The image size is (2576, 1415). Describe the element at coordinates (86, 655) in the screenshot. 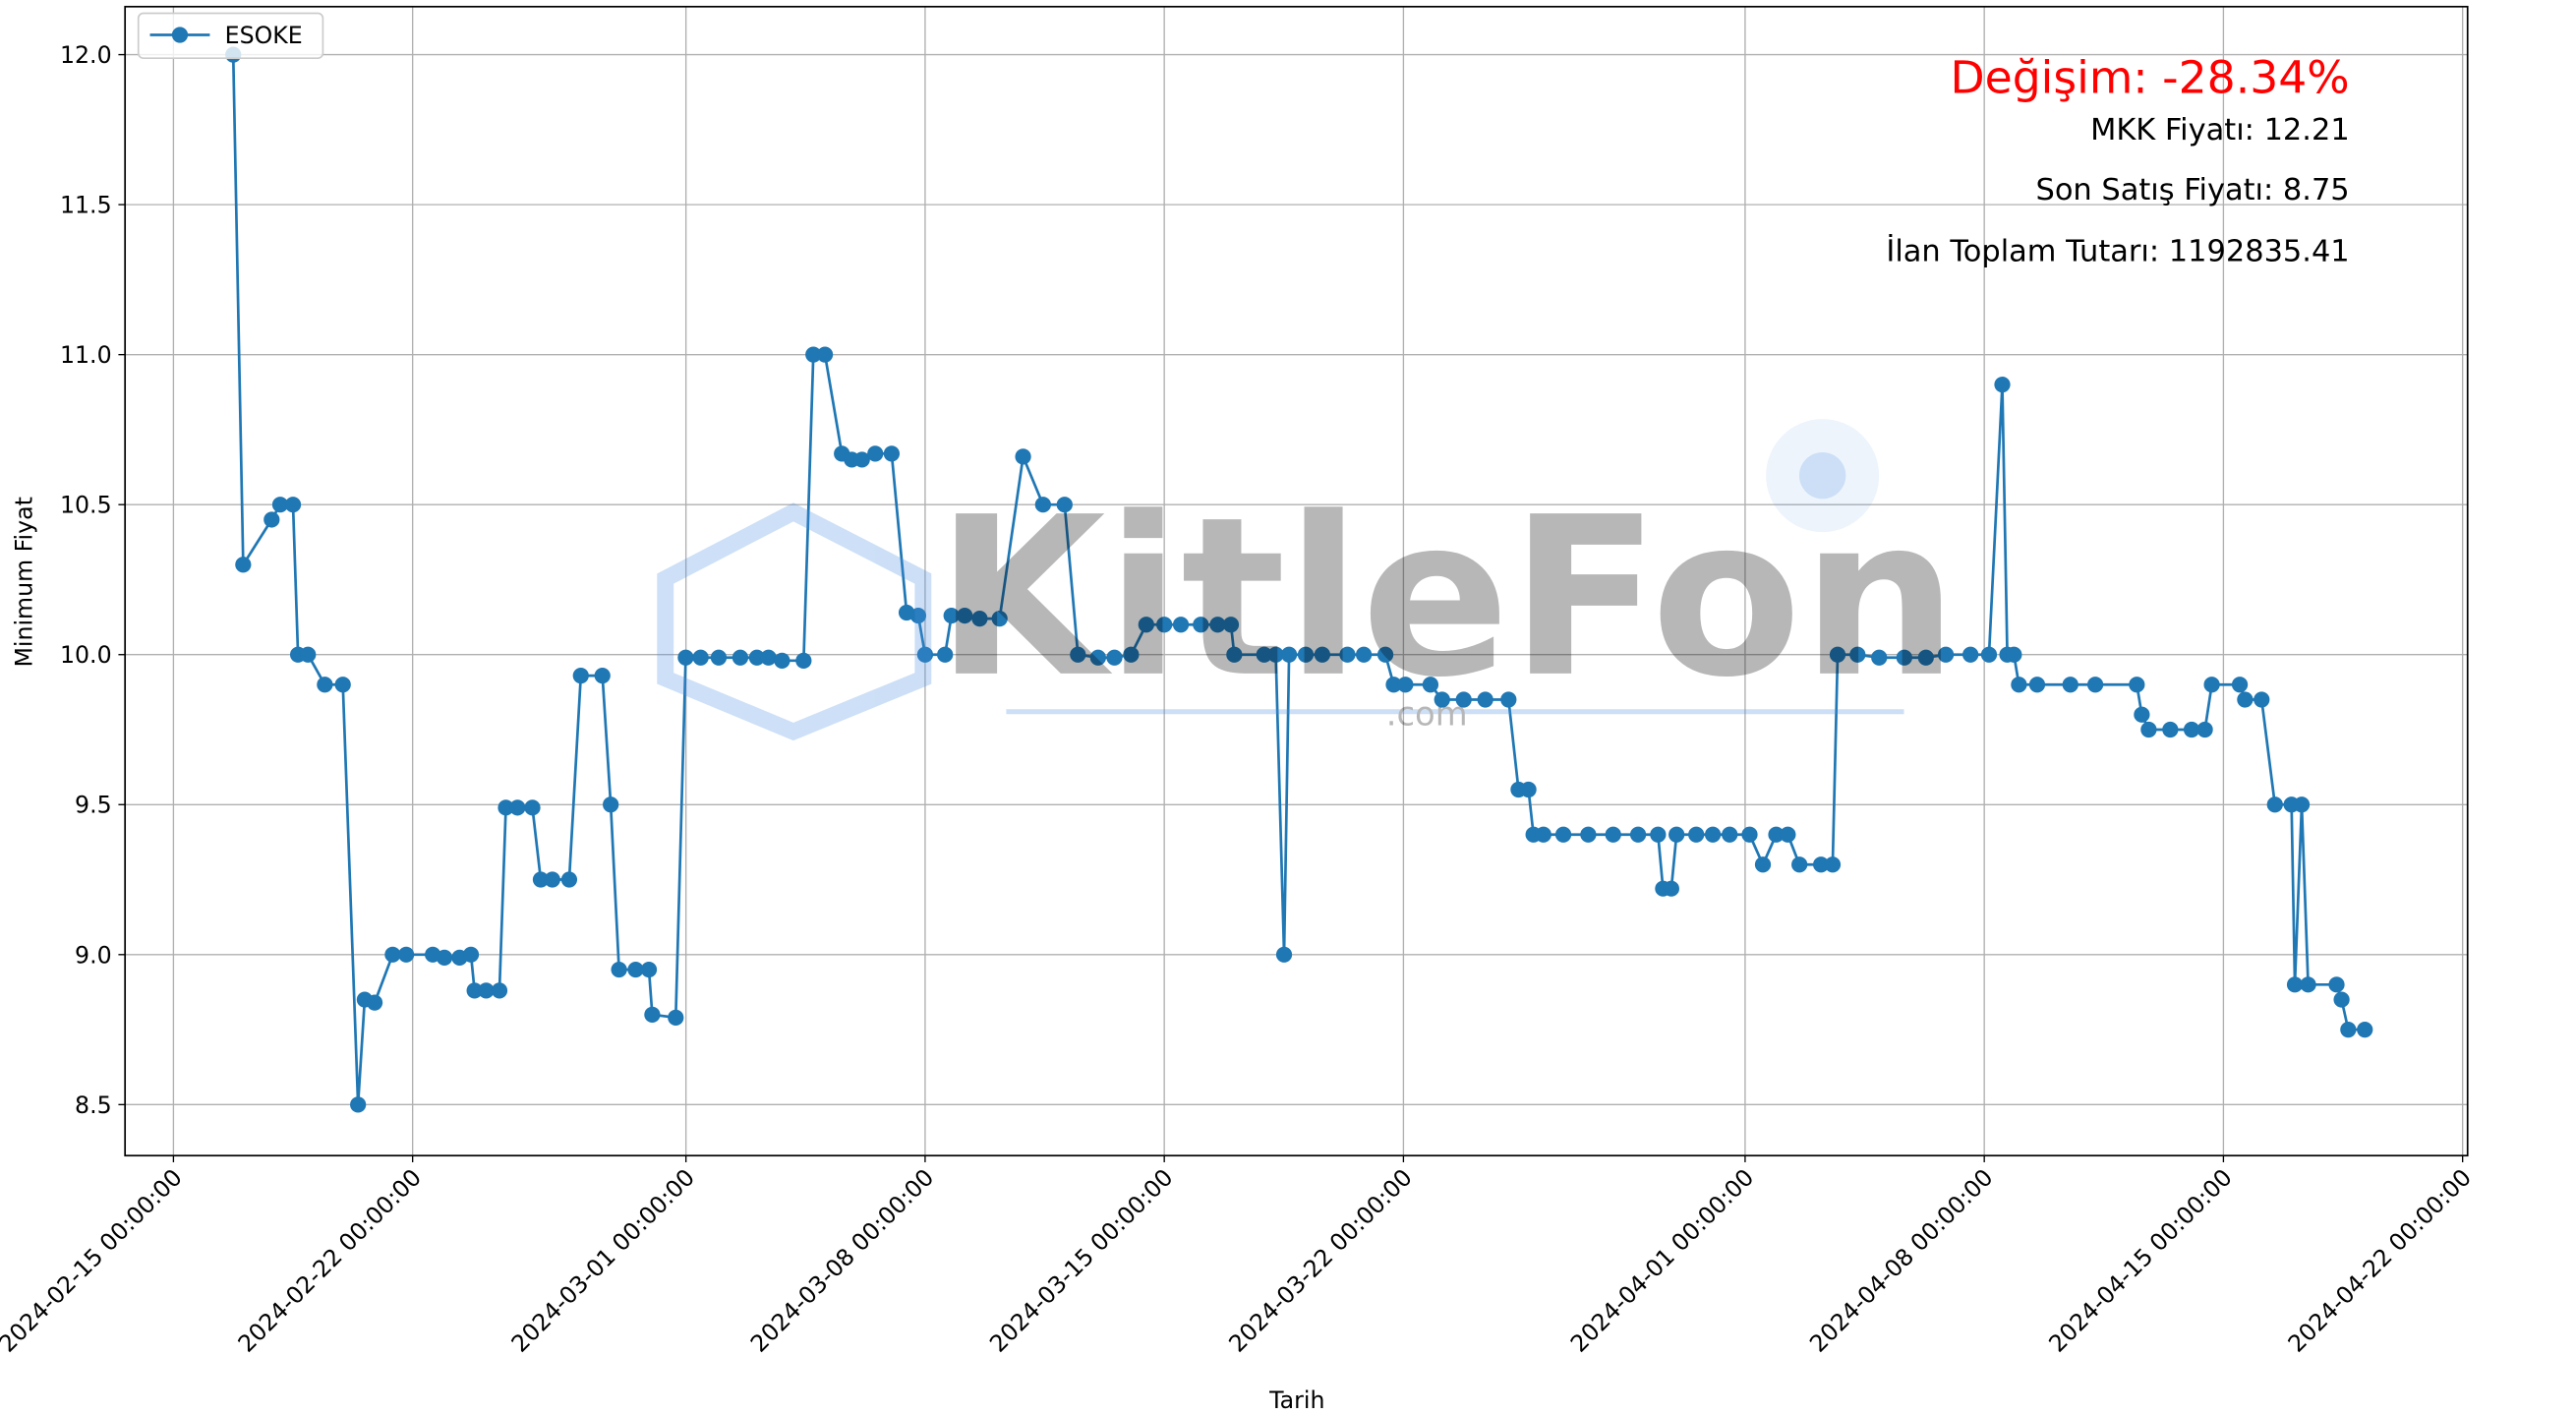

I see `y-tick-label: 10.0` at that location.